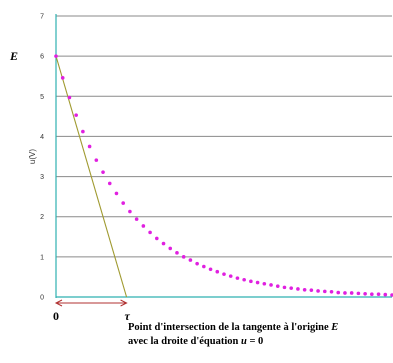 The image size is (393, 363). I want to click on caption-line-2: avec la droite d'équation u = 0, so click(259, 342).